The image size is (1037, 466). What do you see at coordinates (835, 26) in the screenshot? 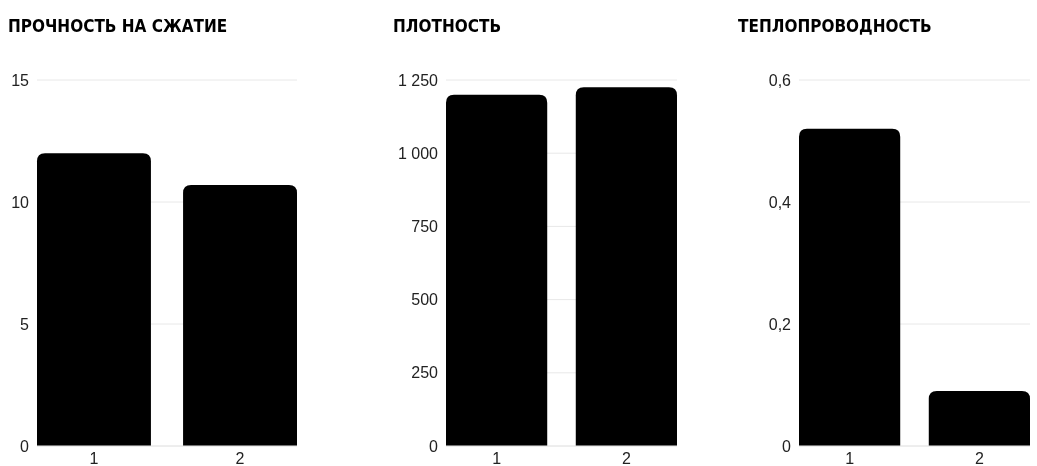
I see `chart-title: ТЕПЛОПРОВОДНОСТЬ` at bounding box center [835, 26].